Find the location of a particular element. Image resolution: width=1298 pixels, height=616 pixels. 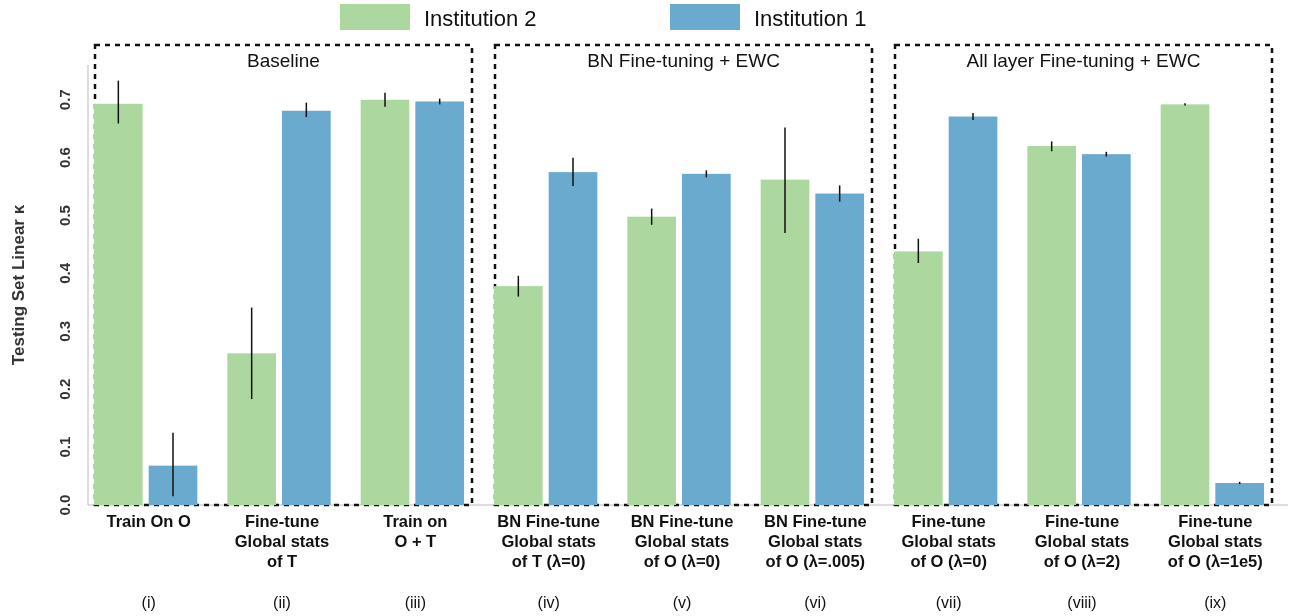

annotation: All layer Fine-tuning + EWC is located at coordinates (1083, 60).